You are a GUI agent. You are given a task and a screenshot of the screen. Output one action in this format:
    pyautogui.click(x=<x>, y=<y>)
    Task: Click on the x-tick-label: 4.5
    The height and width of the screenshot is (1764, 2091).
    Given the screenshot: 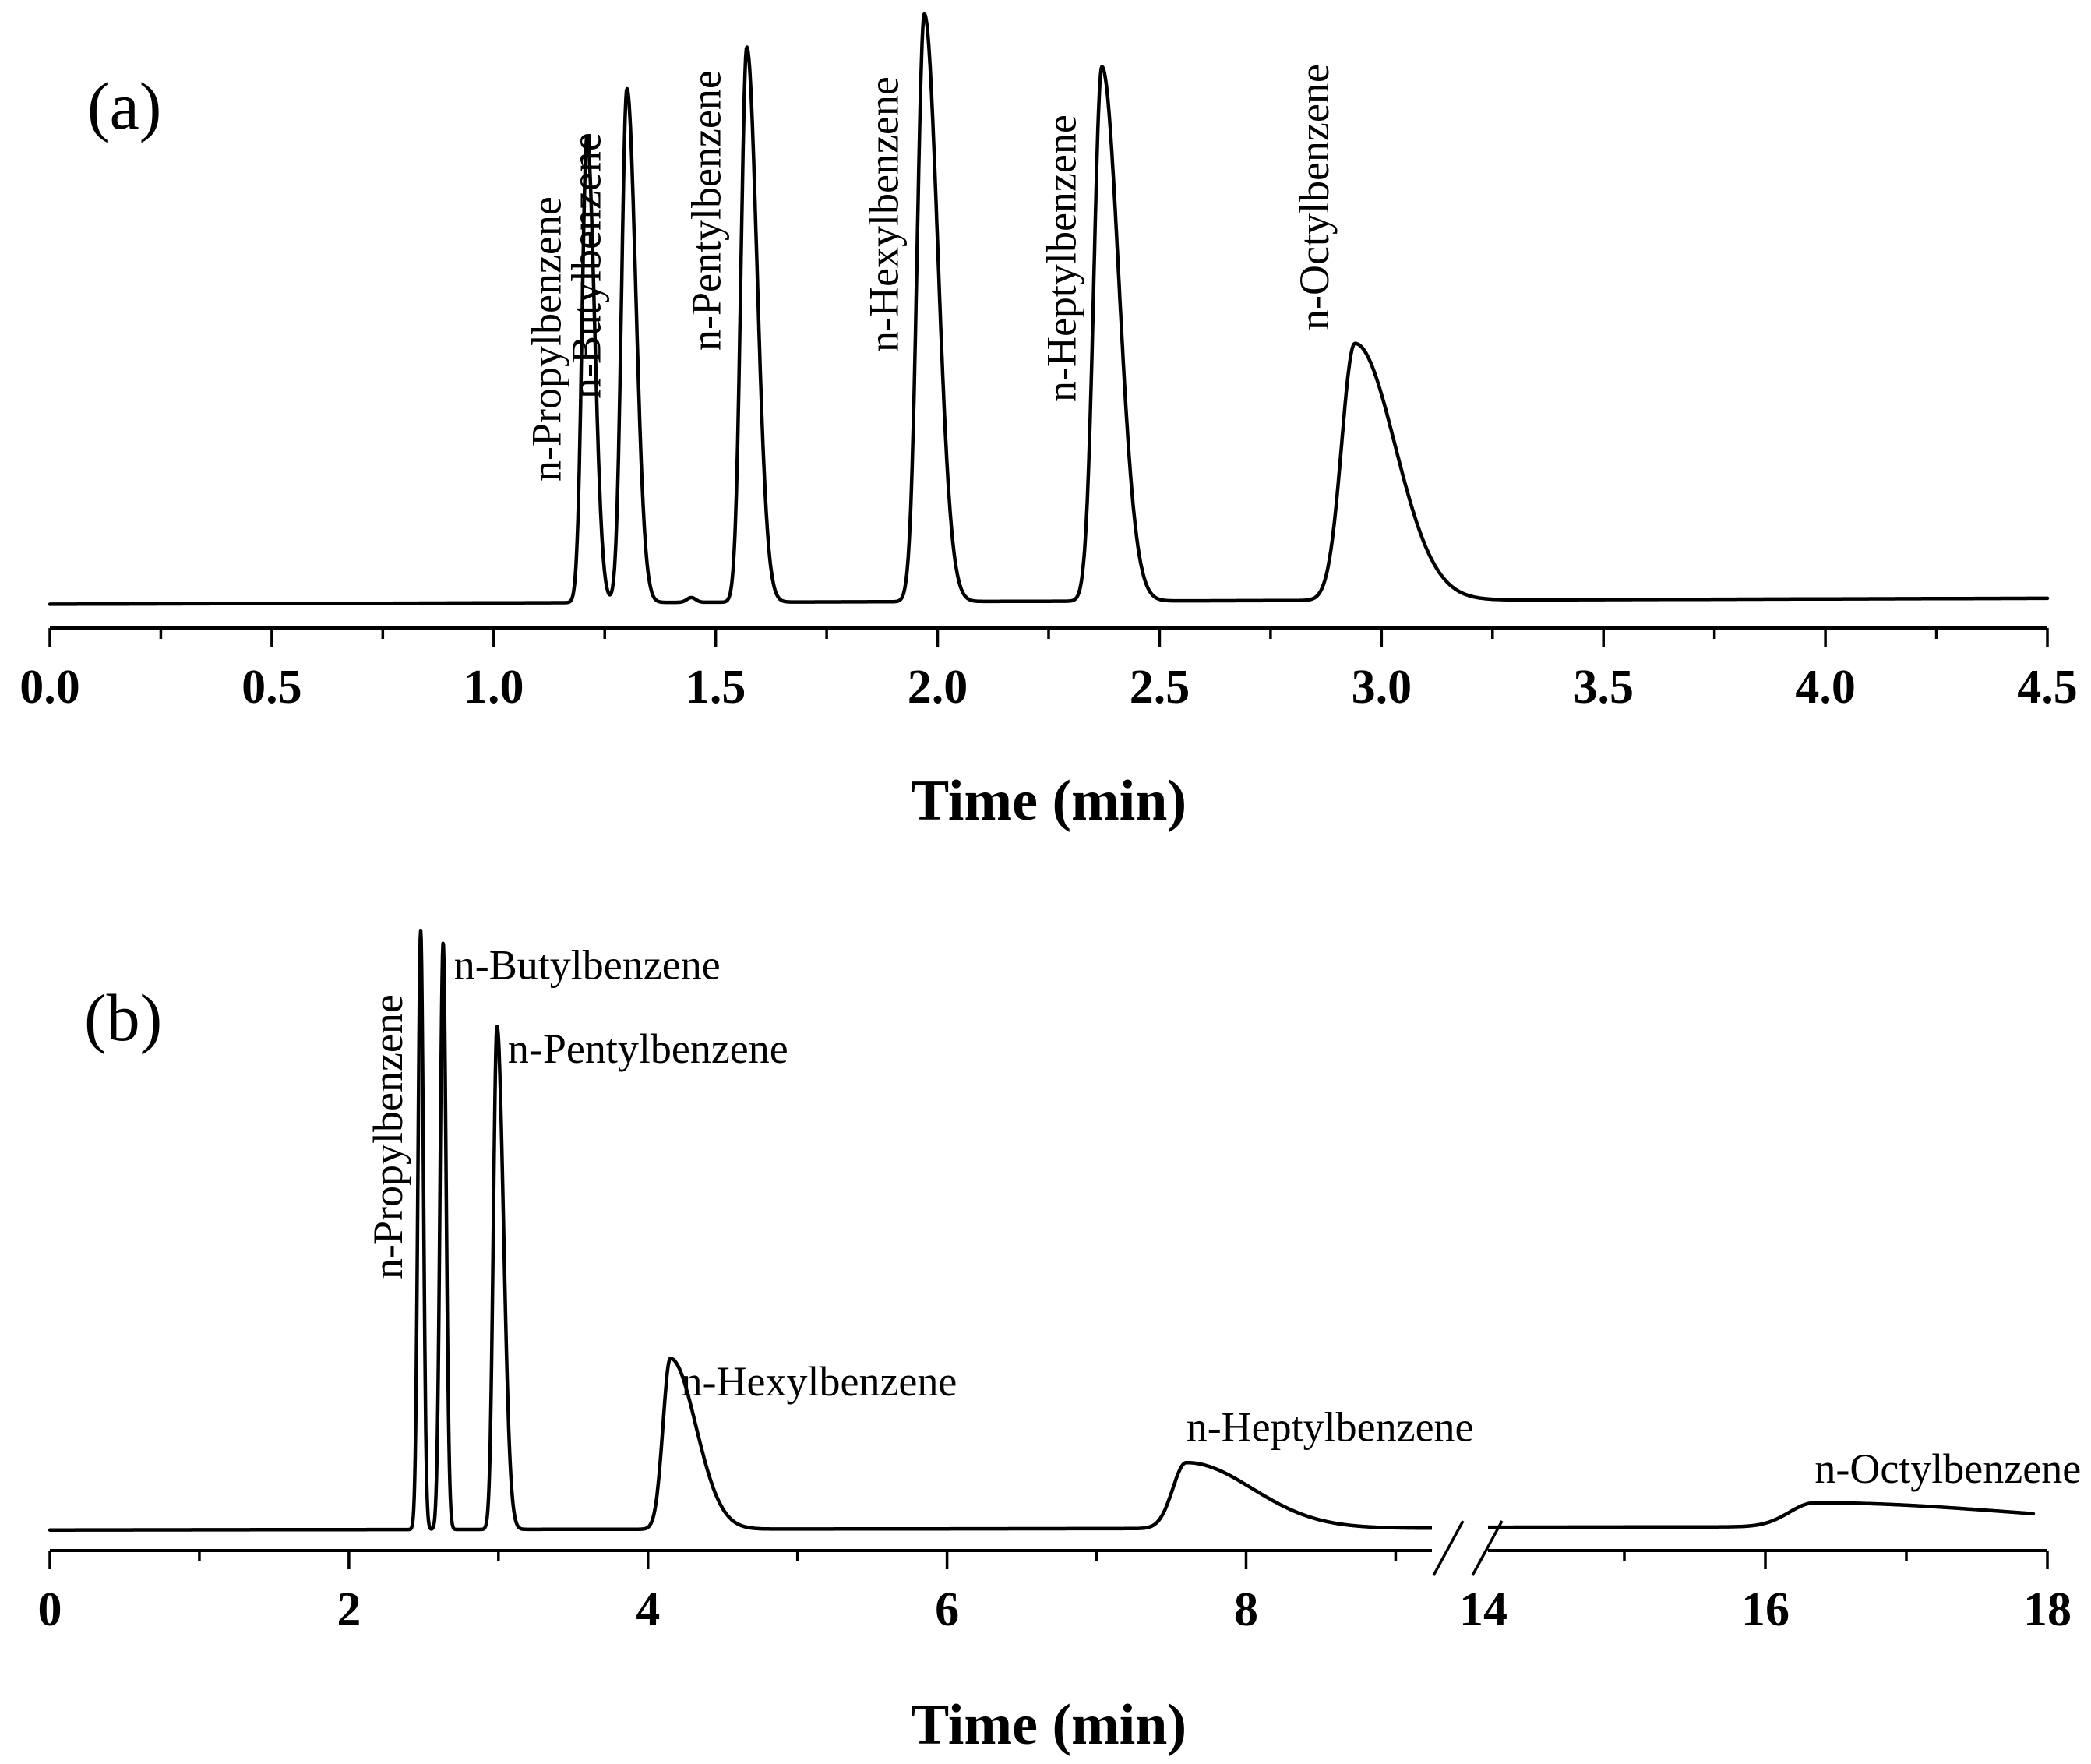 What is the action you would take?
    pyautogui.click(x=2048, y=687)
    